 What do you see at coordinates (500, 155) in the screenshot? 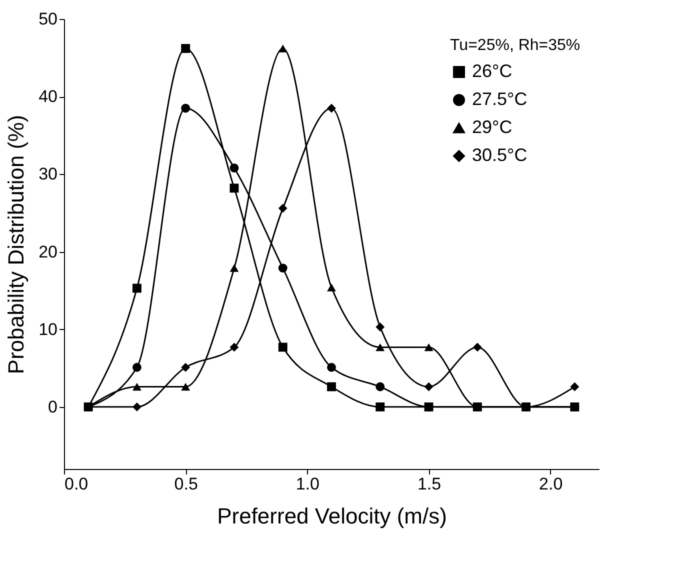
I see `legend-label: 30.5°C` at bounding box center [500, 155].